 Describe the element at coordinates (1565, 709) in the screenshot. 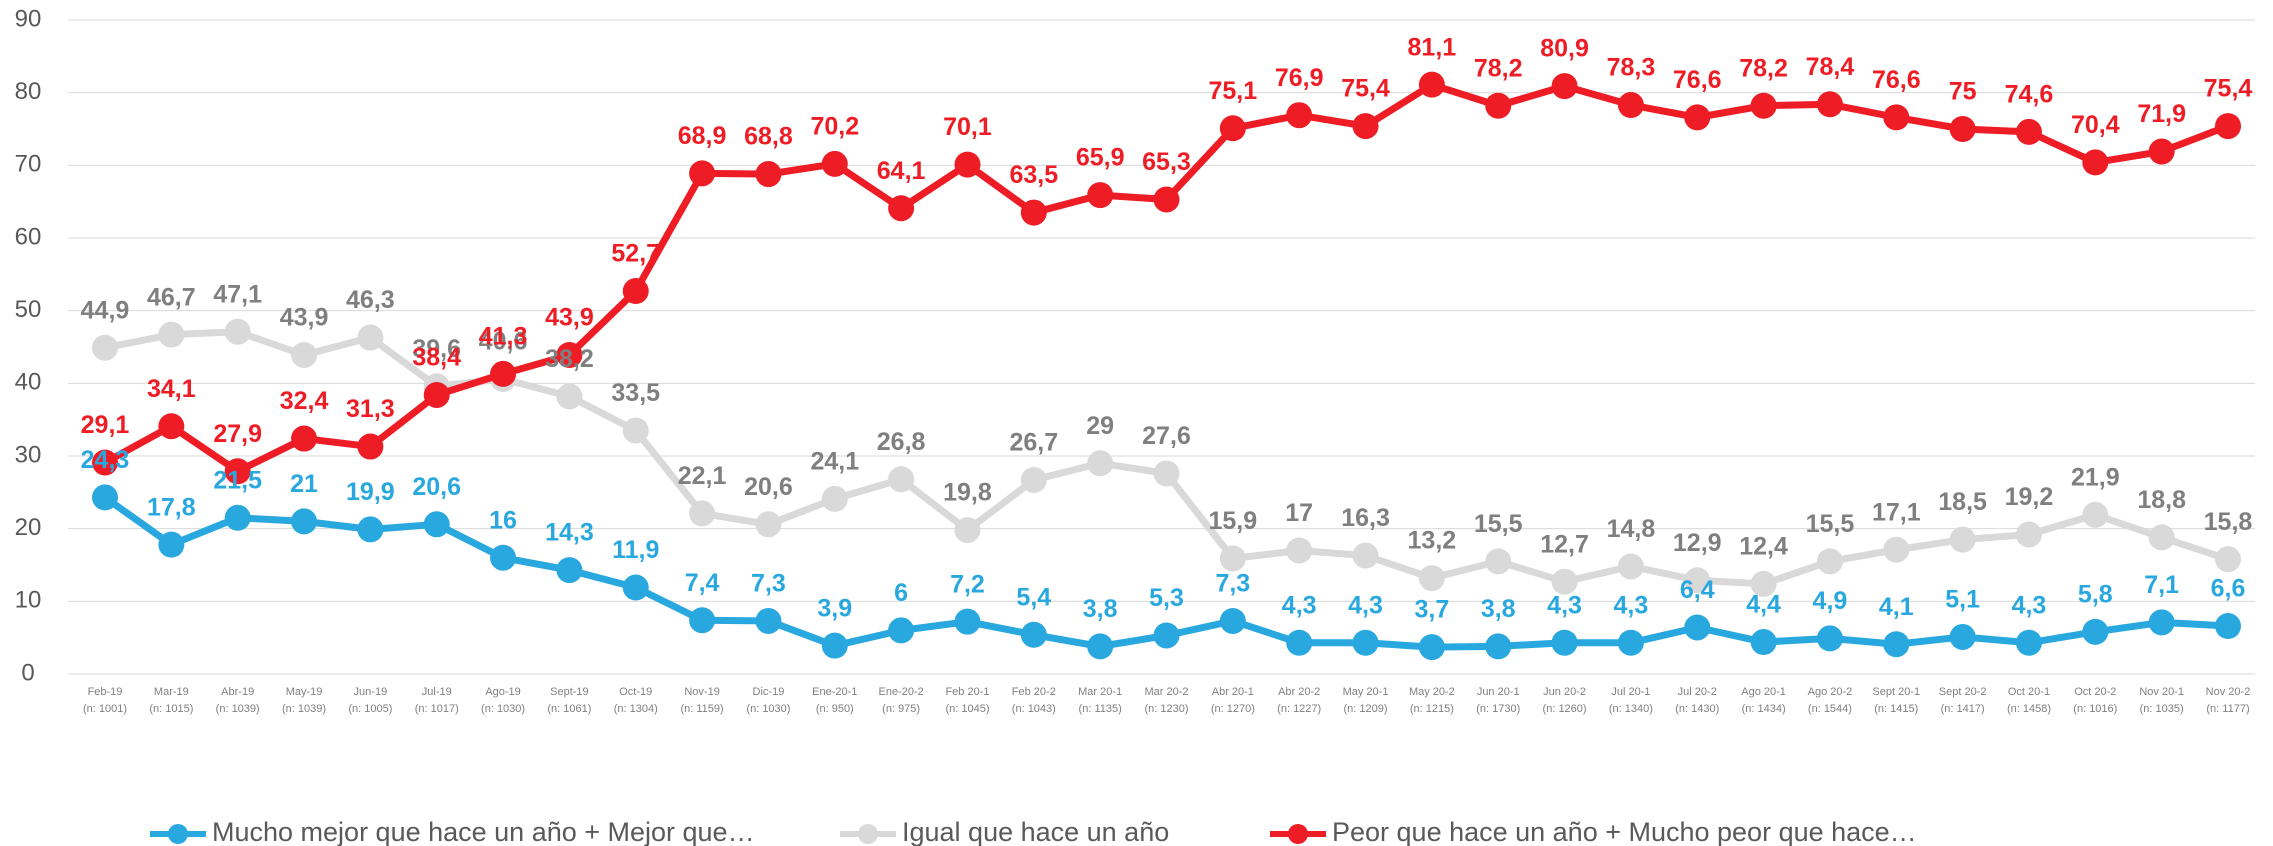

I see `x-tick-sublabel: (n: 1260)` at that location.